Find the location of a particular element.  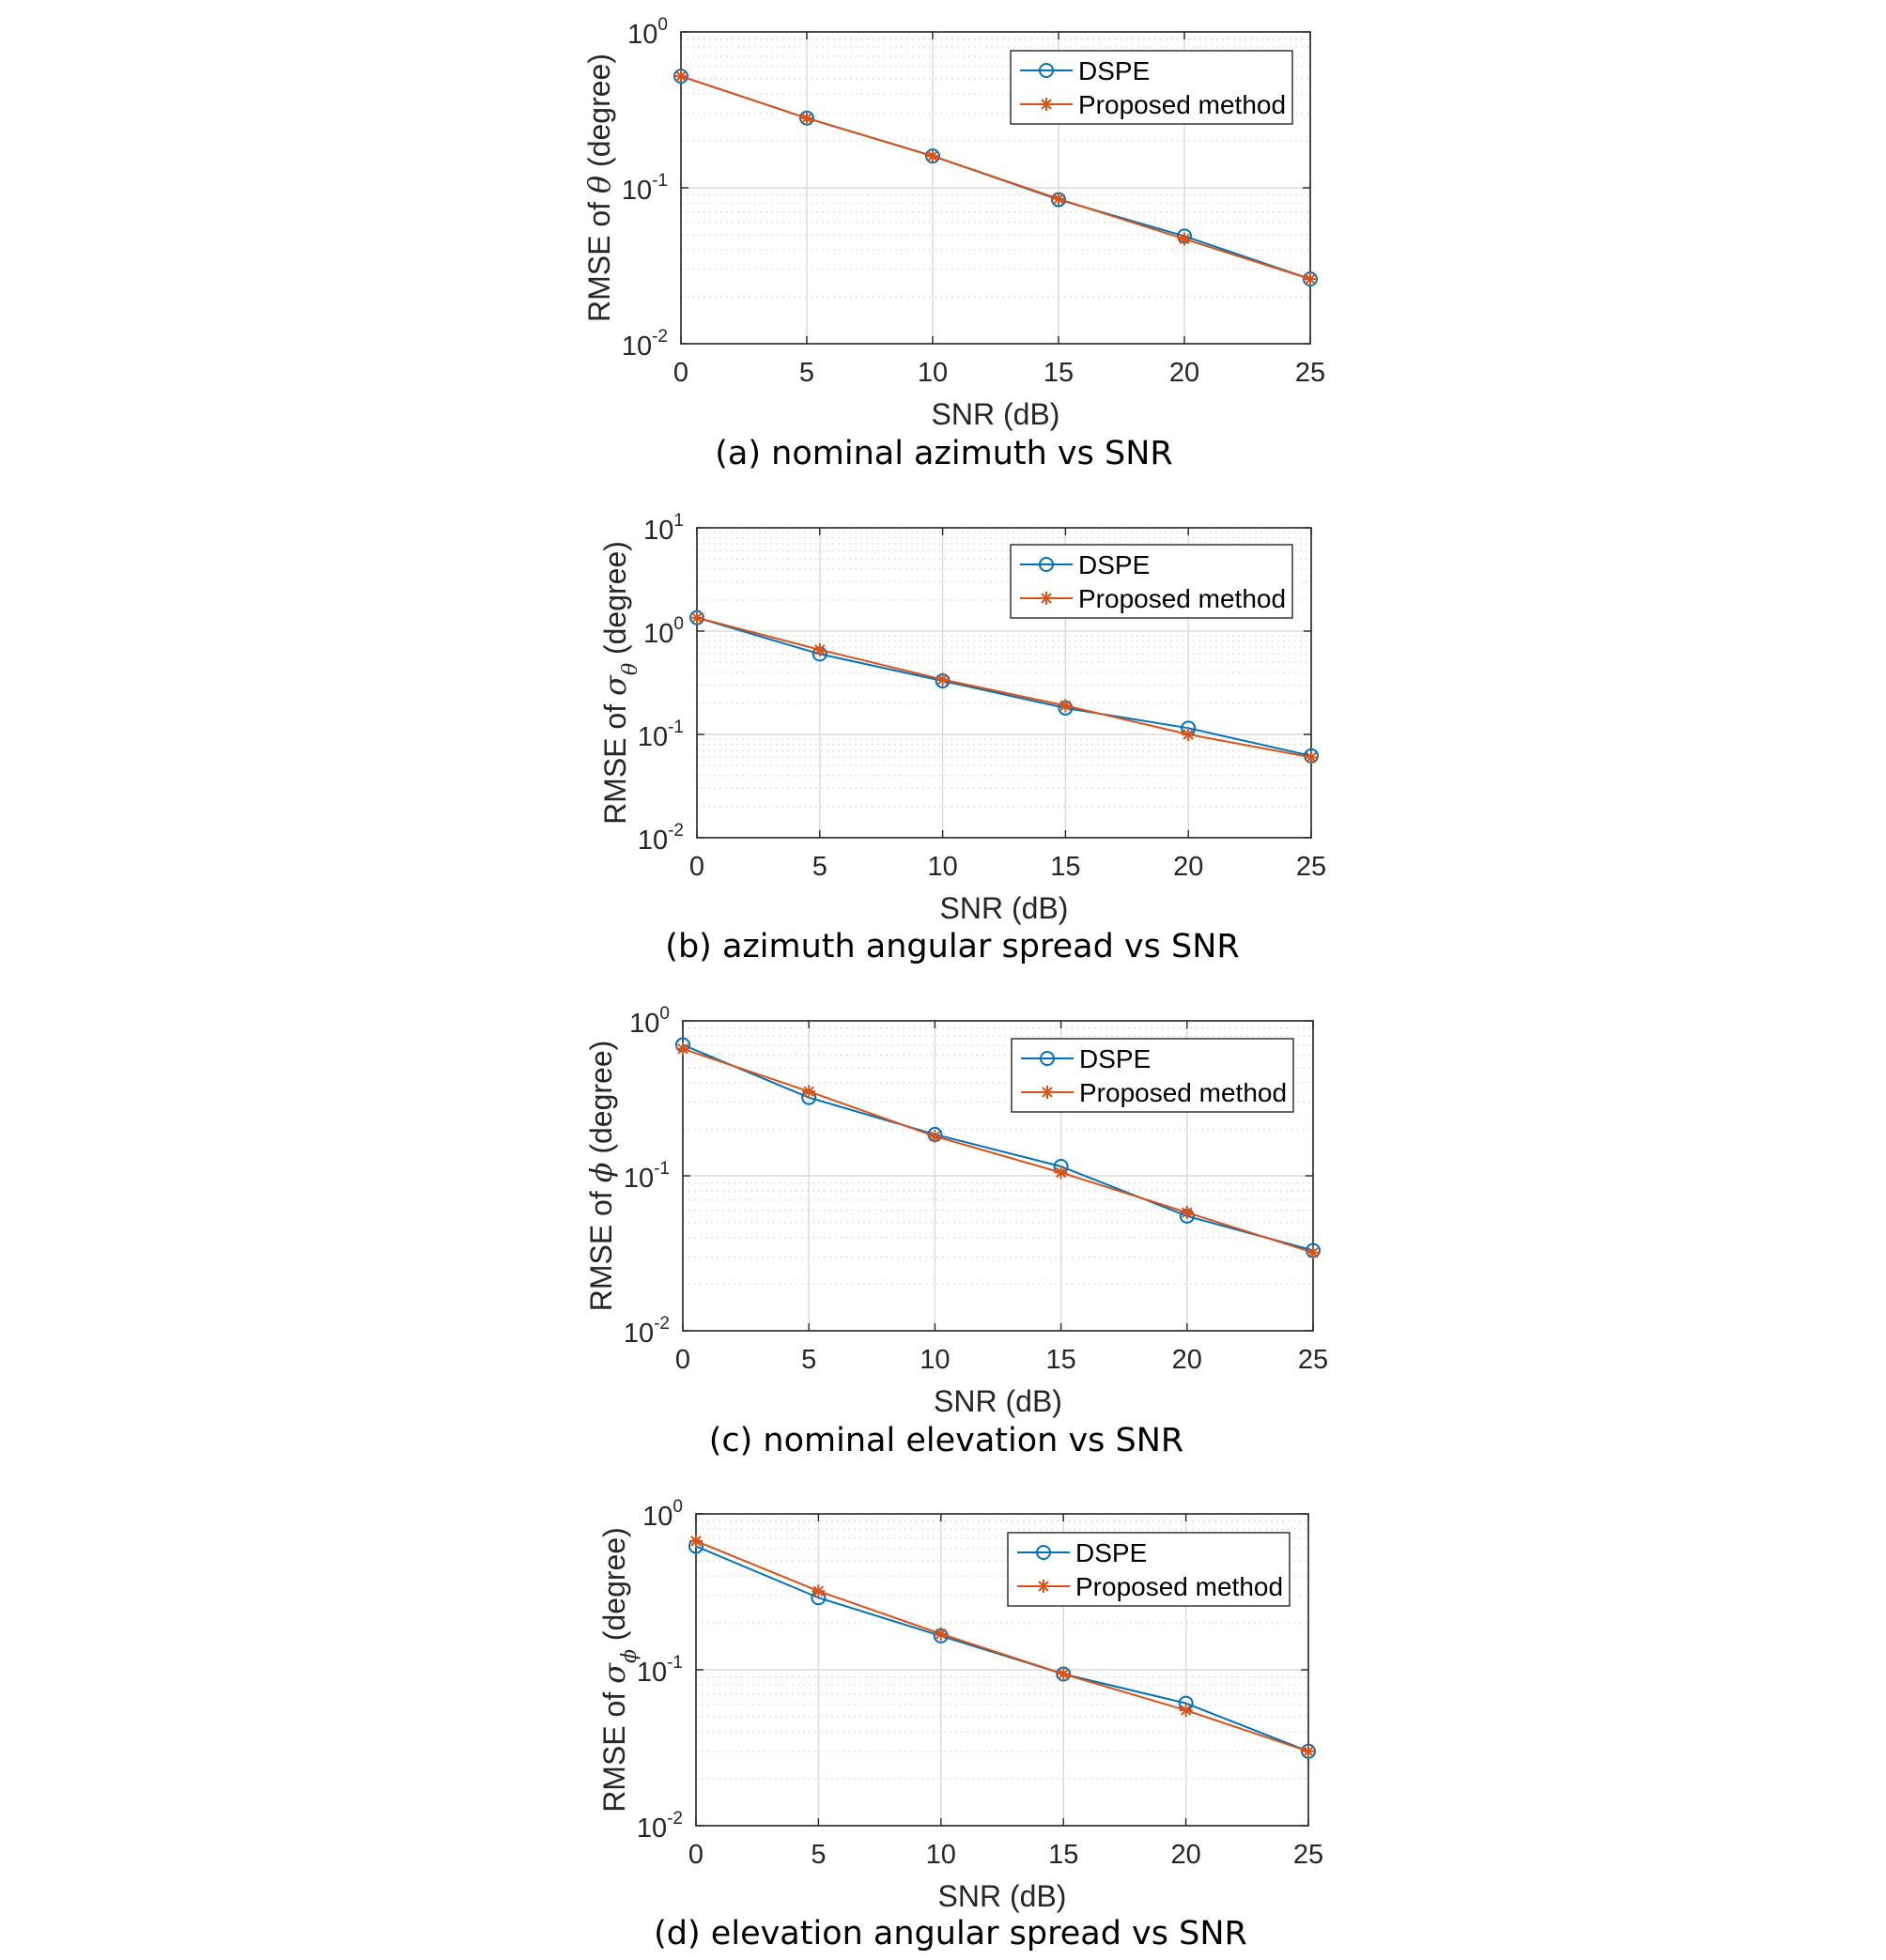

legend: DSPE Proposed method is located at coordinates (1149, 1569).